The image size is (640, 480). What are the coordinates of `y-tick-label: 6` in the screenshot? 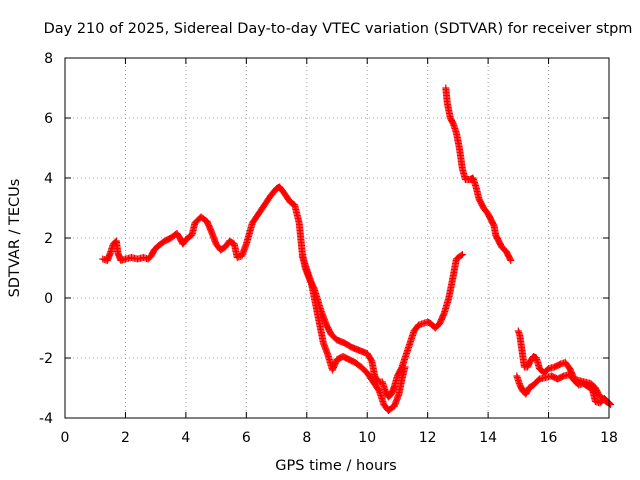 It's located at (48, 119).